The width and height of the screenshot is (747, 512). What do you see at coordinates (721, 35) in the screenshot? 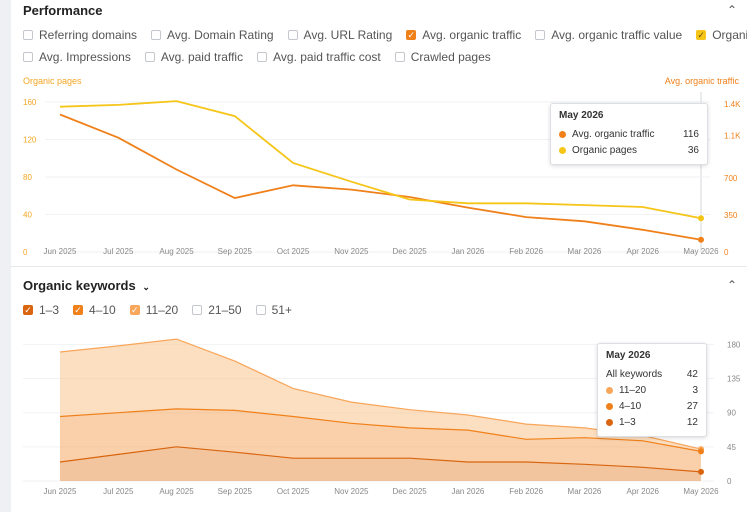
I see `checkbox-organic-pages: ✓ Organic pages` at bounding box center [721, 35].